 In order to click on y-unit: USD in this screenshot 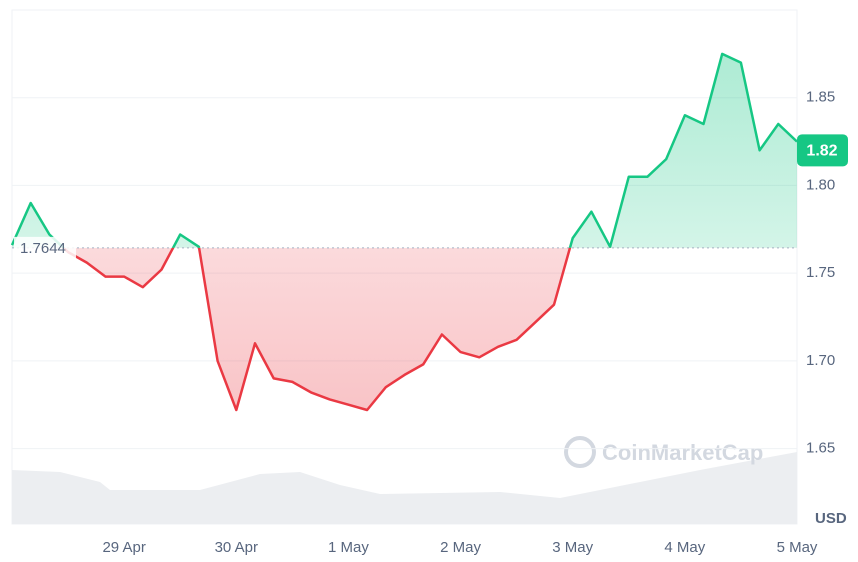, I will do `click(831, 518)`.